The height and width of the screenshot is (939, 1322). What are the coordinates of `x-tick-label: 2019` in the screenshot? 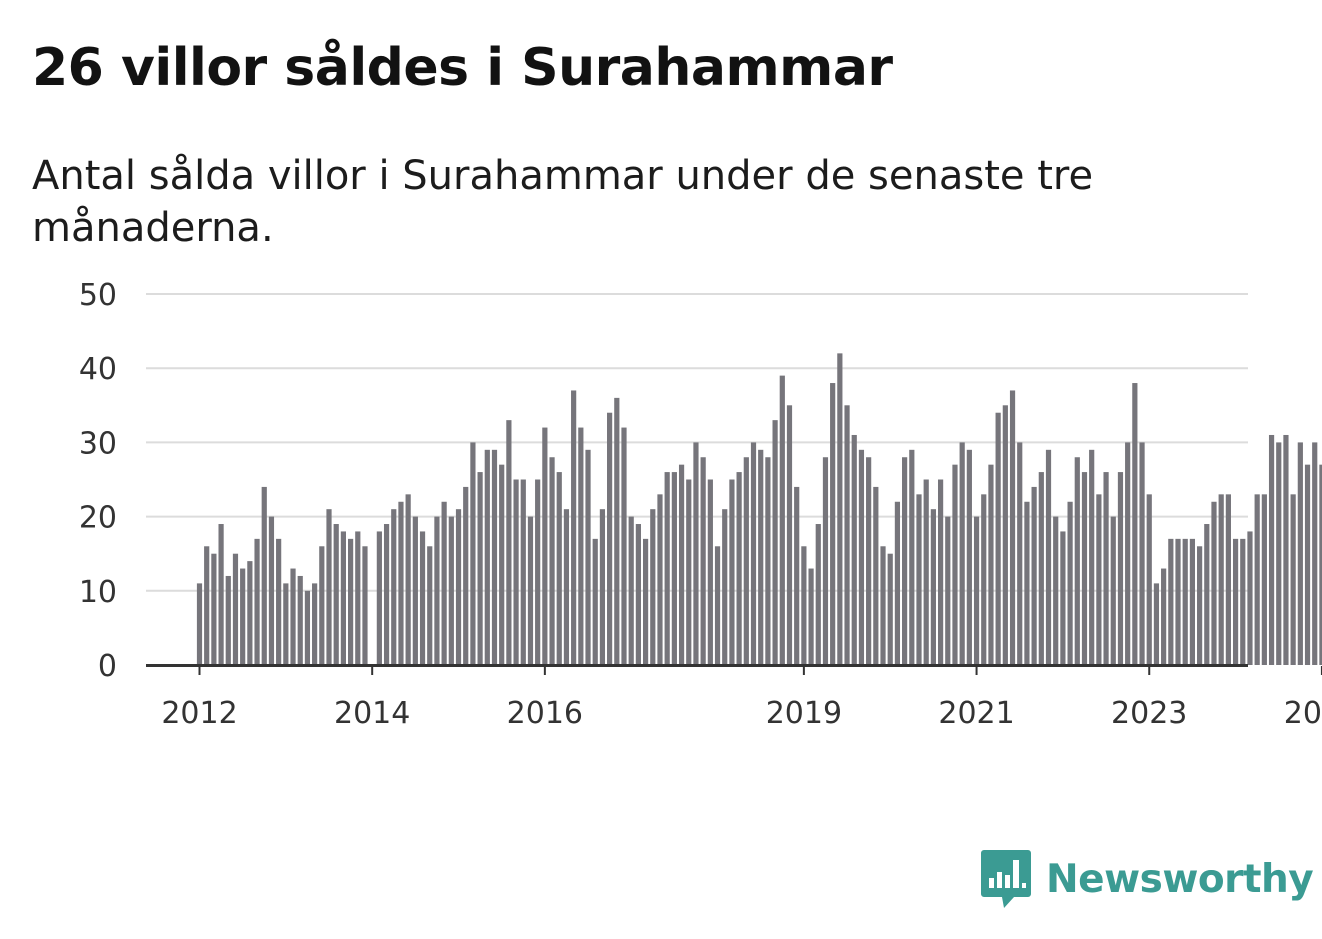 It's located at (804, 713).